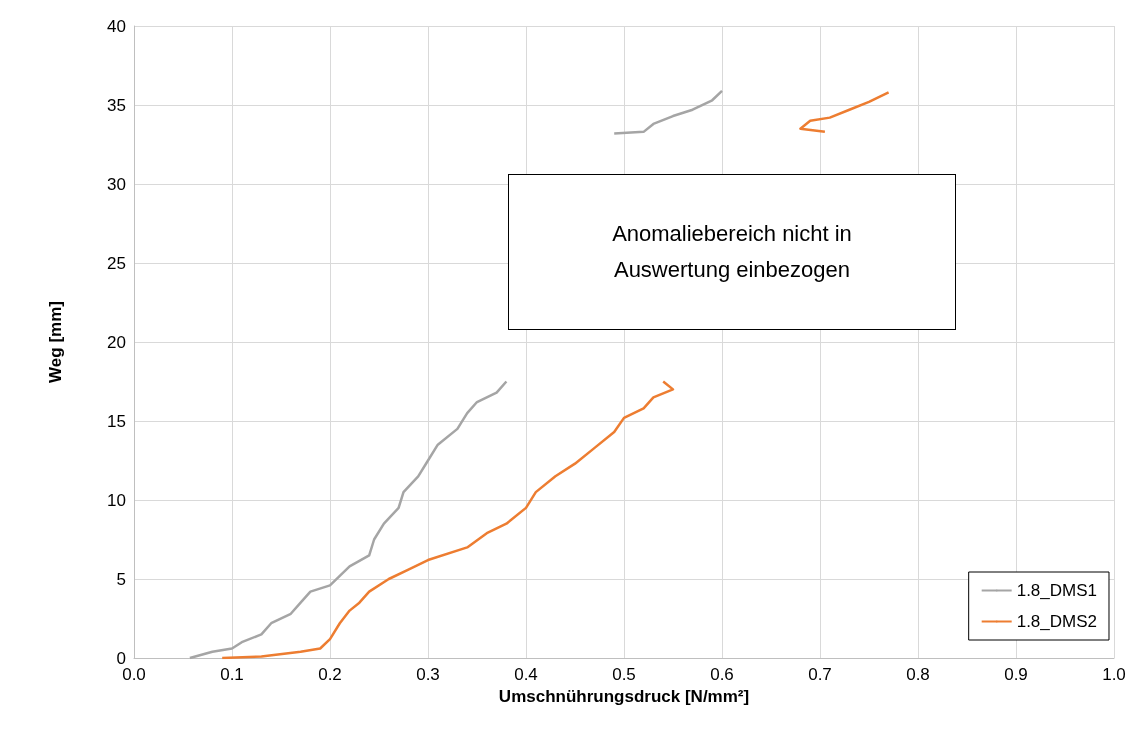 This screenshot has height=738, width=1141. Describe the element at coordinates (116, 184) in the screenshot. I see `y-tick-label: 30` at that location.